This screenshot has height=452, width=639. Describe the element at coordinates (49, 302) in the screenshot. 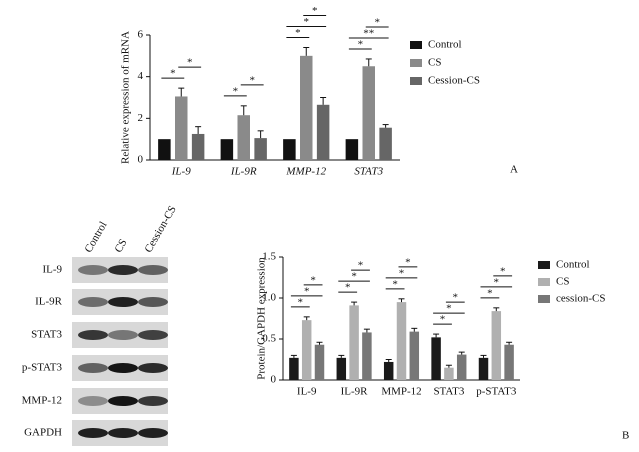

I see `blot-row-label: IL-9R` at that location.